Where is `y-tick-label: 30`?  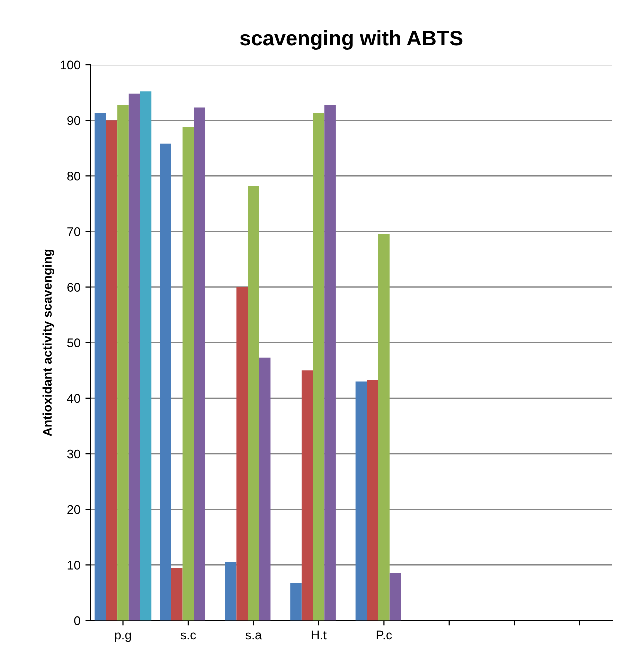 y-tick-label: 30 is located at coordinates (73, 454).